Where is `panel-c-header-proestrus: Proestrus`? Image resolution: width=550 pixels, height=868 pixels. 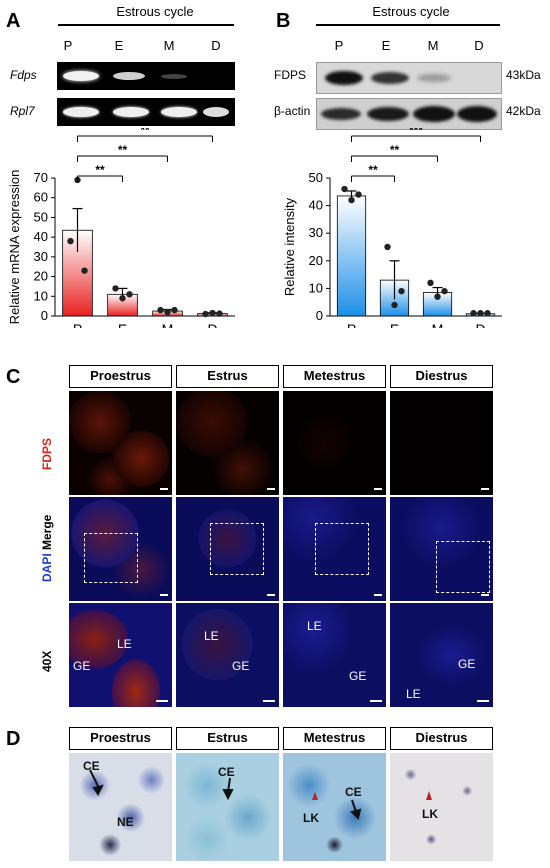 panel-c-header-proestrus: Proestrus is located at coordinates (120, 376).